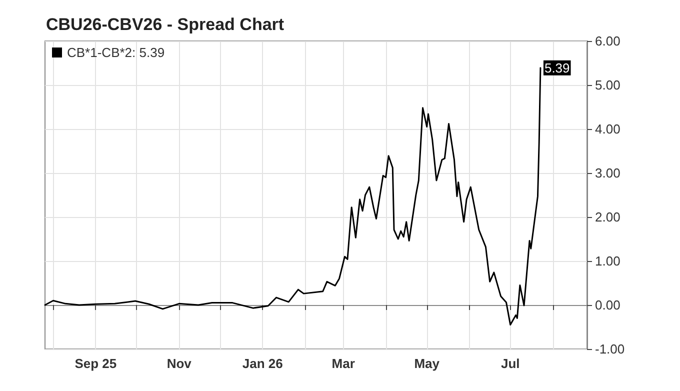  What do you see at coordinates (607, 129) in the screenshot?
I see `y-tick-label: 4.00` at bounding box center [607, 129].